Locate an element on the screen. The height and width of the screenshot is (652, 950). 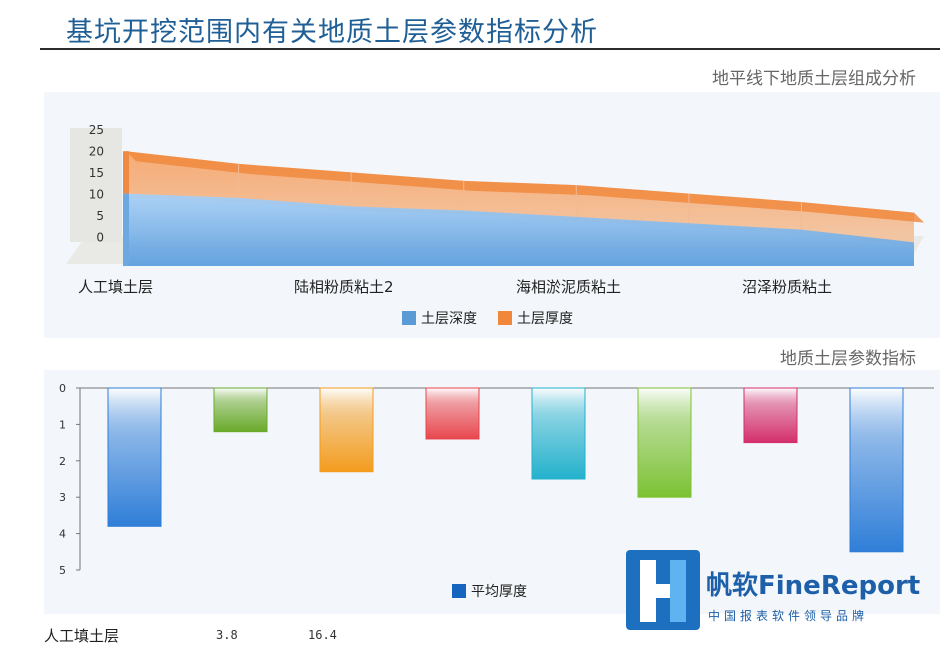
series-thickness-edge is located at coordinates (126, 172).